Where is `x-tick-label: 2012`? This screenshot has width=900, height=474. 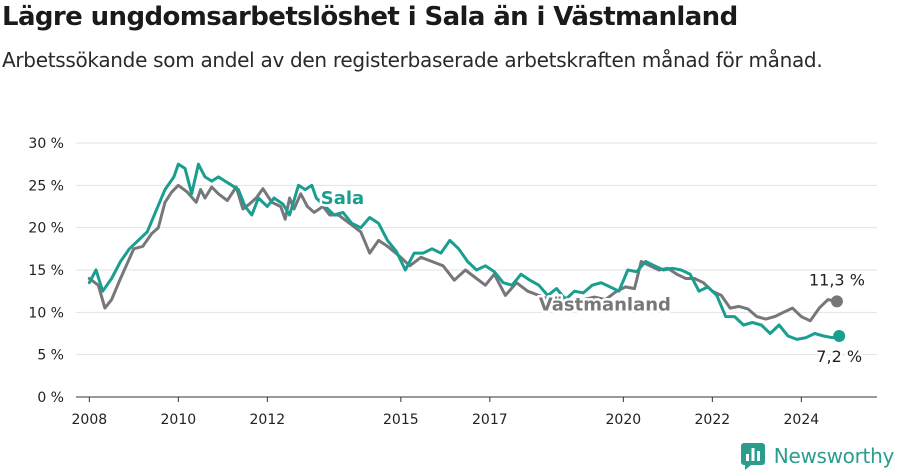 x-tick-label: 2012 is located at coordinates (268, 420).